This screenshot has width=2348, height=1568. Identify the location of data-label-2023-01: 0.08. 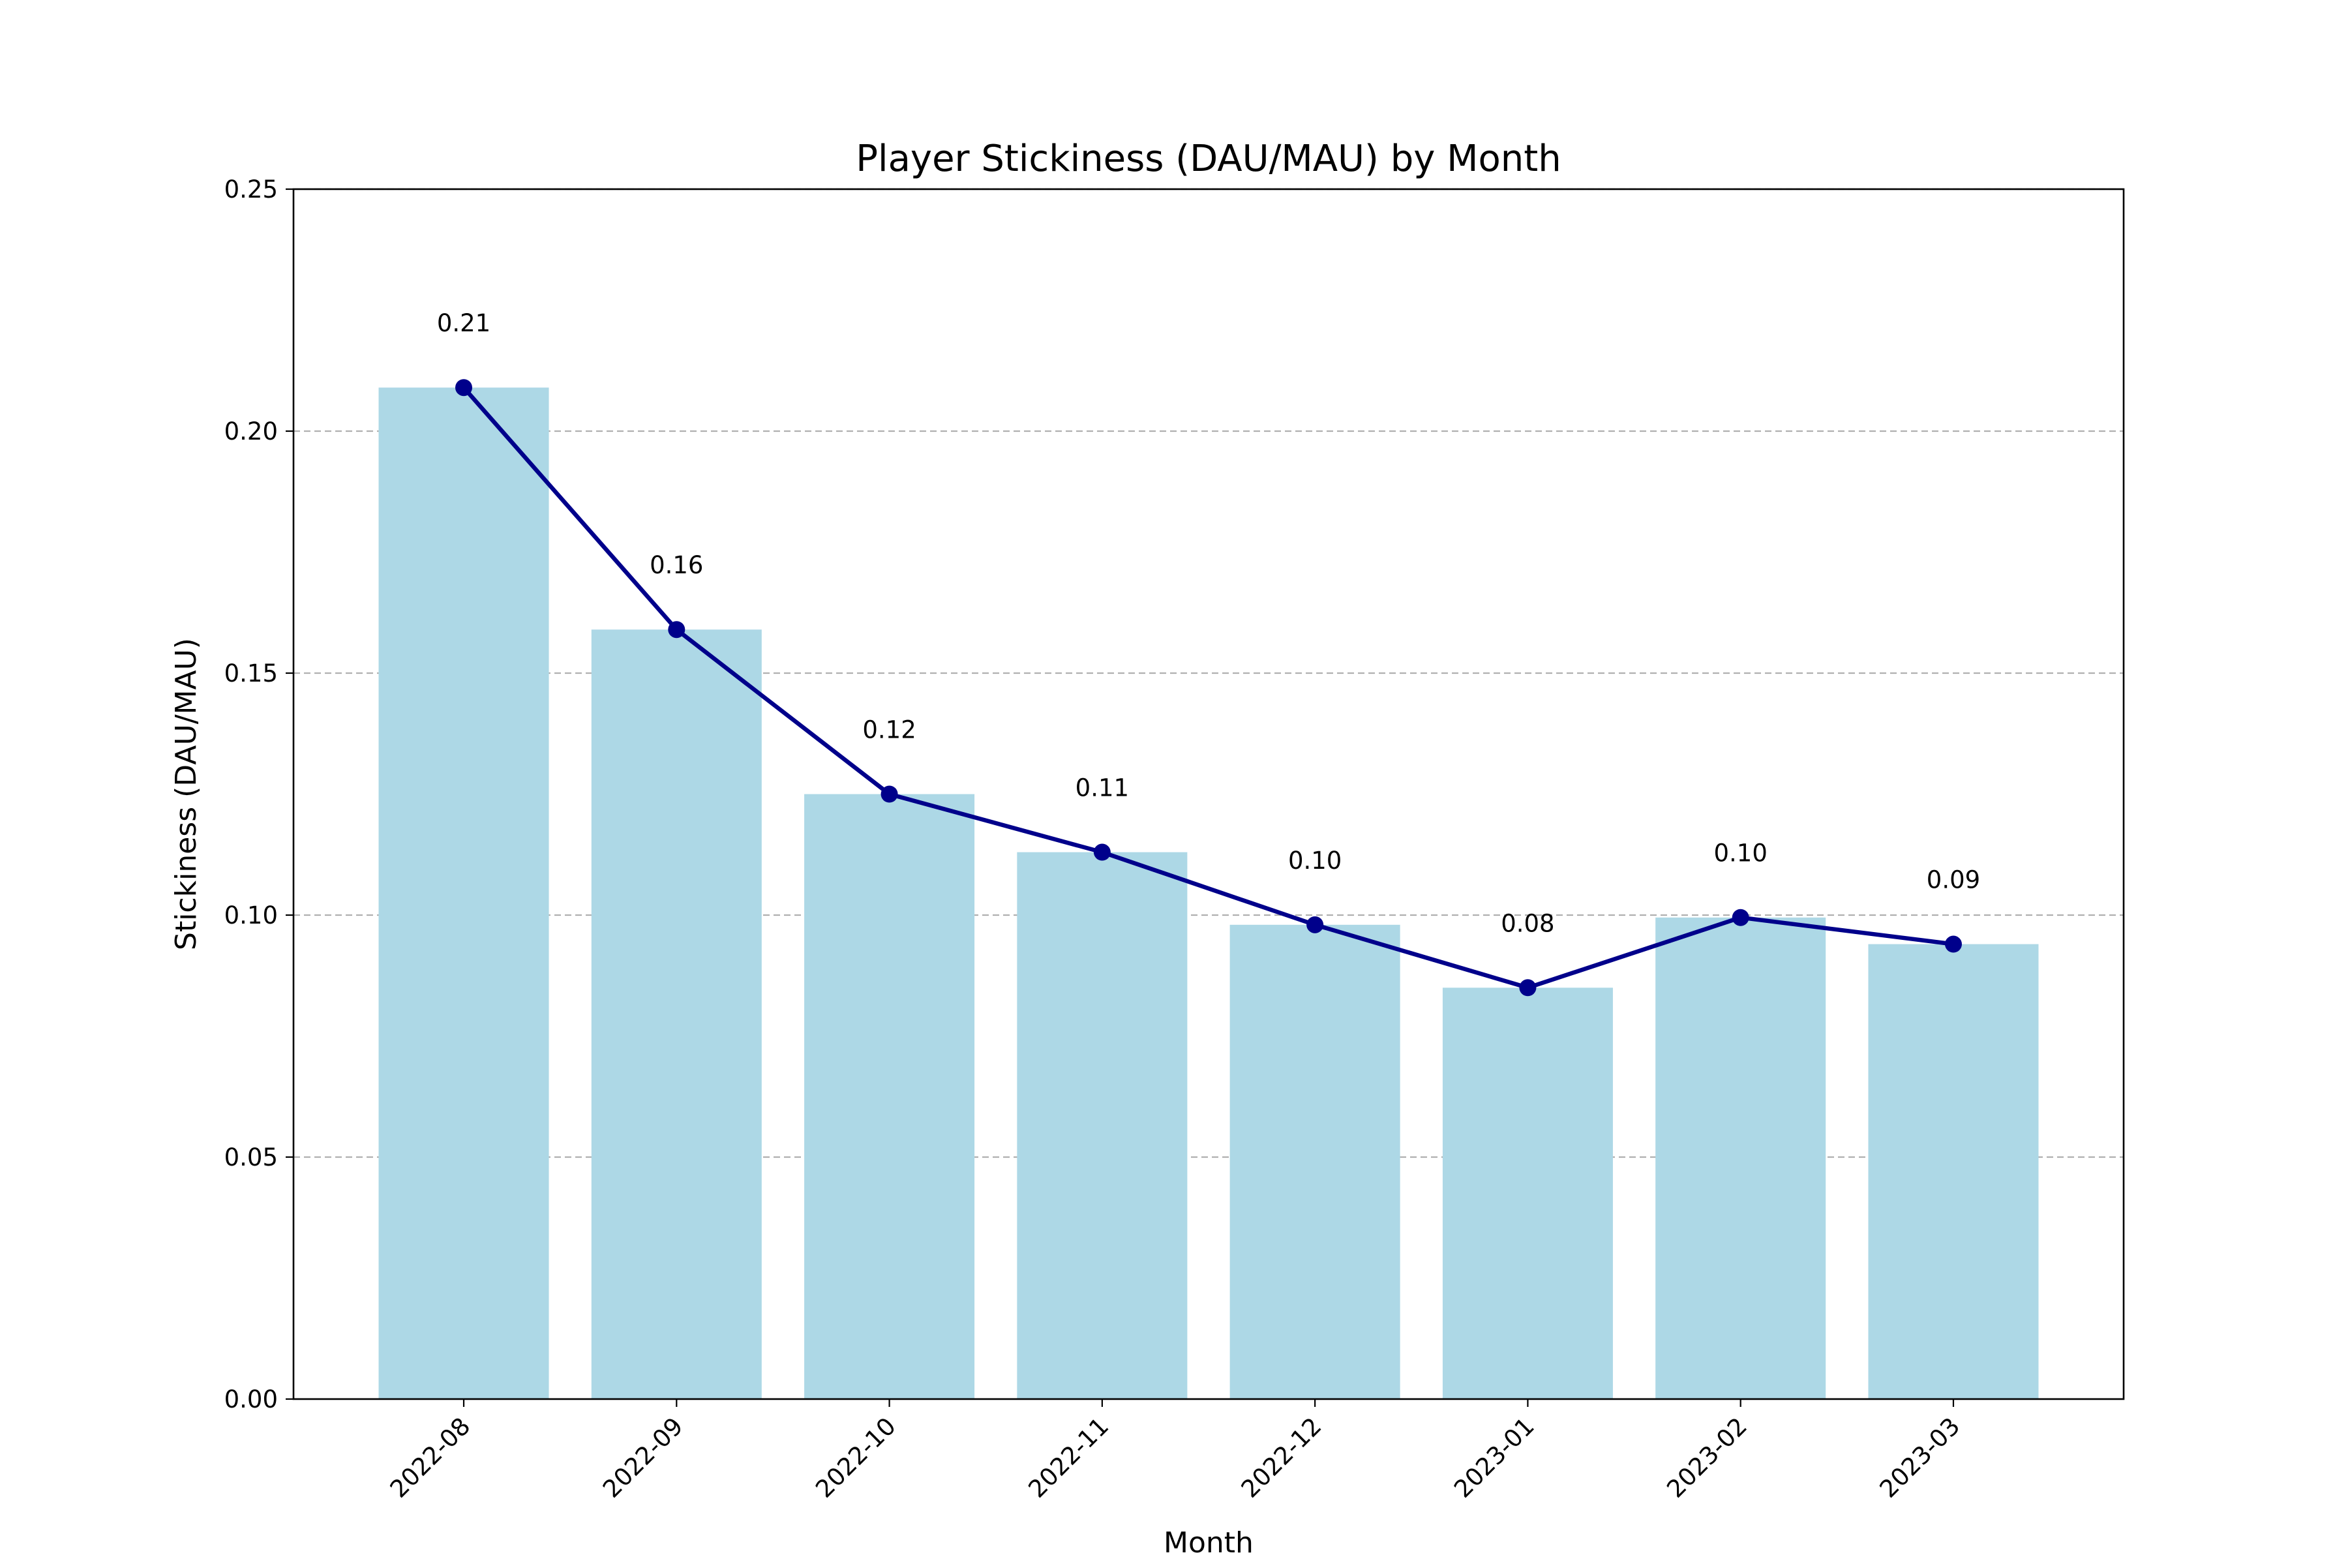
(1527, 923).